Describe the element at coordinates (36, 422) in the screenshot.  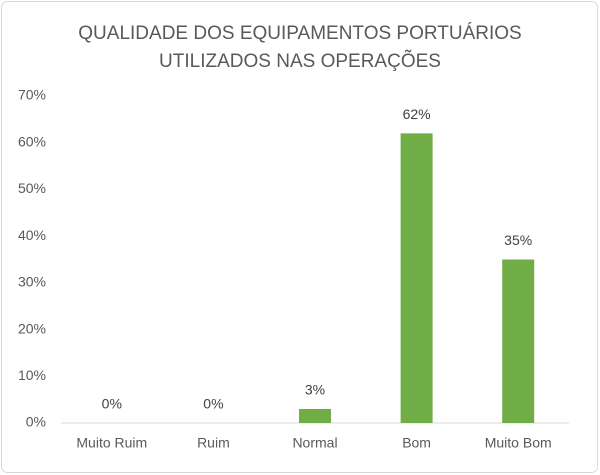
I see `y-tick-label: 0%` at that location.